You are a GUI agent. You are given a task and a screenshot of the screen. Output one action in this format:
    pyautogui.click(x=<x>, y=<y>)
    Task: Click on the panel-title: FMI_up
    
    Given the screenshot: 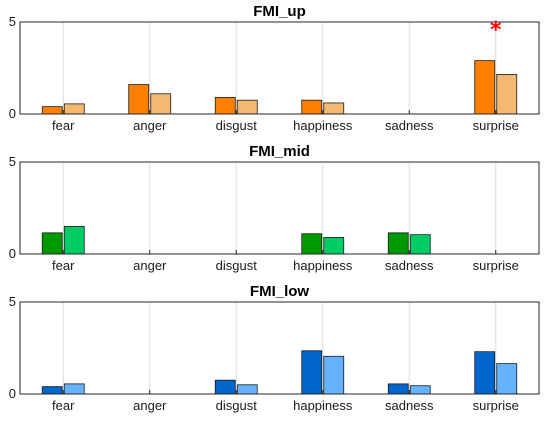 What is the action you would take?
    pyautogui.click(x=279, y=11)
    